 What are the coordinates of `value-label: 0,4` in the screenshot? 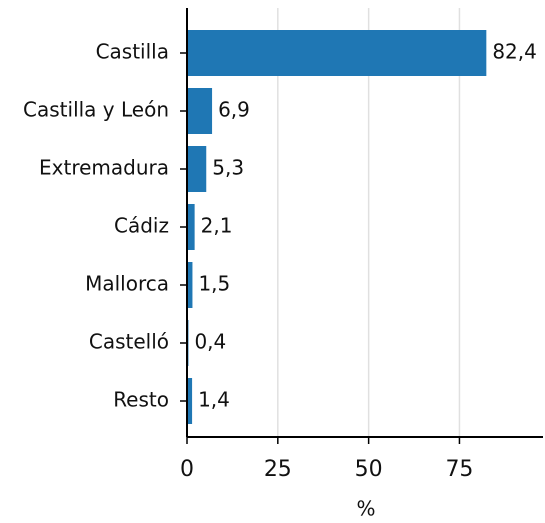 It's located at (210, 342).